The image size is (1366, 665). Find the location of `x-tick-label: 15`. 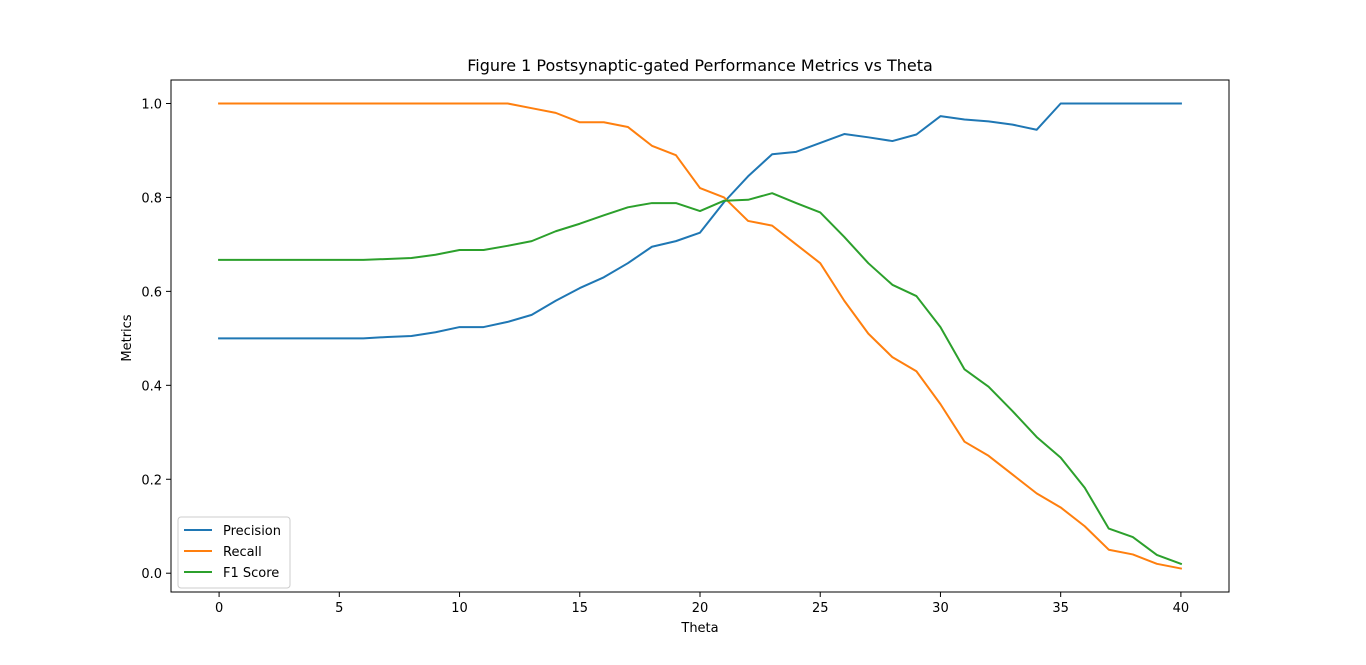

x-tick-label: 15 is located at coordinates (579, 608).